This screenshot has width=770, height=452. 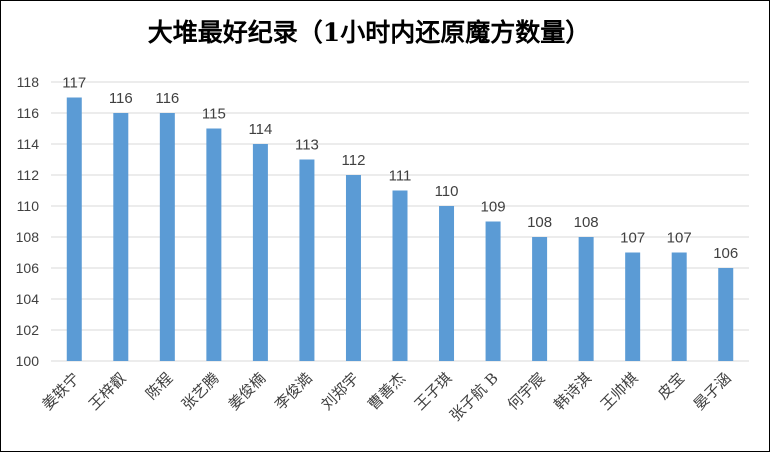 I want to click on bar-value-label: 115, so click(x=214, y=114).